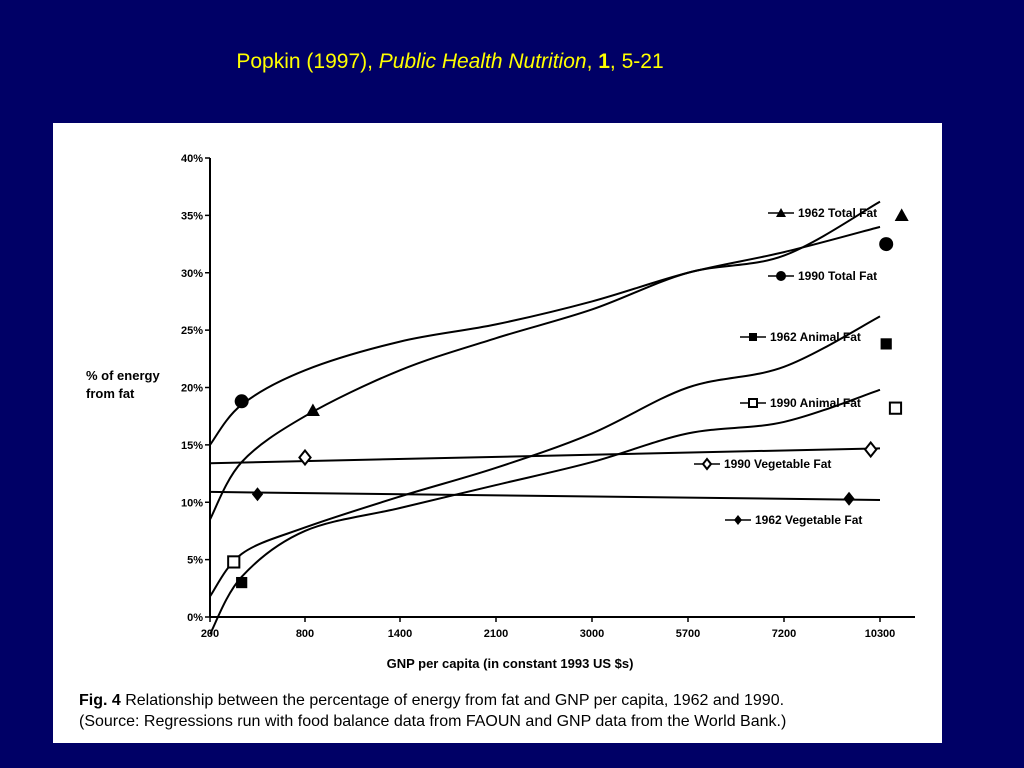 This screenshot has width=1024, height=768. What do you see at coordinates (123, 375) in the screenshot?
I see `y-axis-label-line1: % of energy` at bounding box center [123, 375].